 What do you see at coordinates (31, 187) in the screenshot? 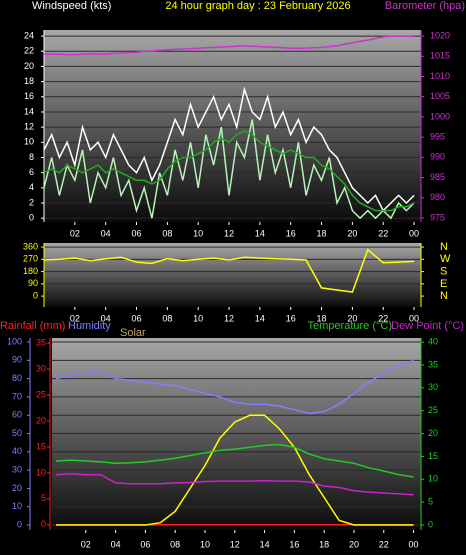
I see `y-tick-label: 4` at bounding box center [31, 187].